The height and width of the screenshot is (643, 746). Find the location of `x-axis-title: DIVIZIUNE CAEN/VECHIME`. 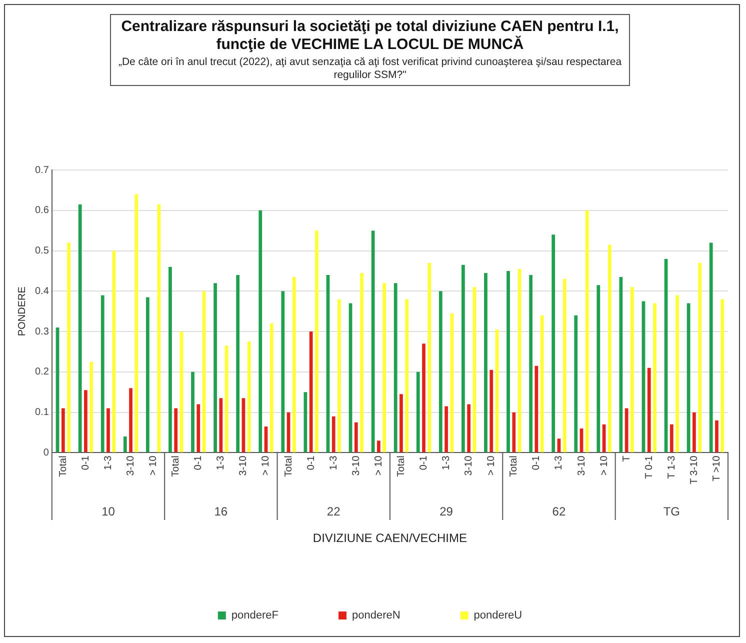

x-axis-title: DIVIZIUNE CAEN/VECHIME is located at coordinates (389, 538).